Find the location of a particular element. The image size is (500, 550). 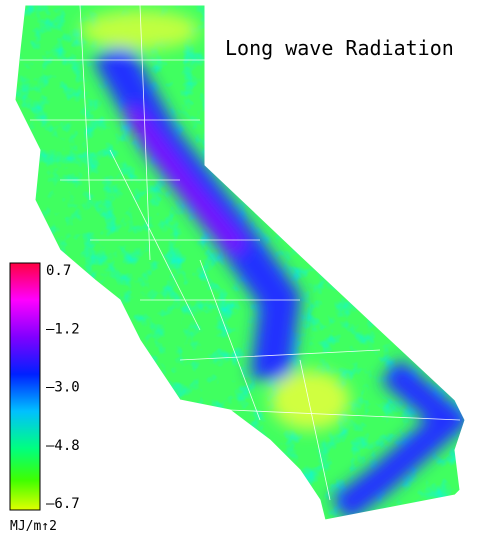

colorbar-label: –6.7 is located at coordinates (63, 504).